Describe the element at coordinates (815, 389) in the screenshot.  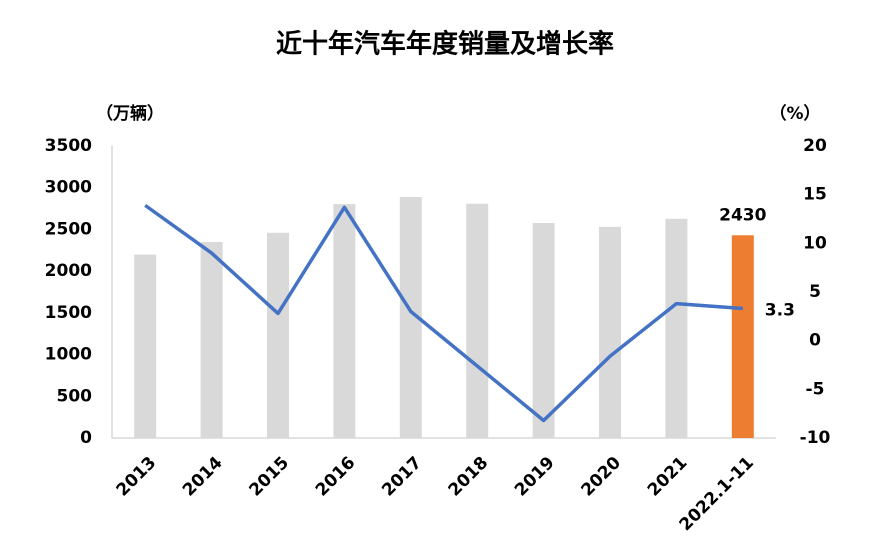
I see `y2-tick-label: -5` at that location.